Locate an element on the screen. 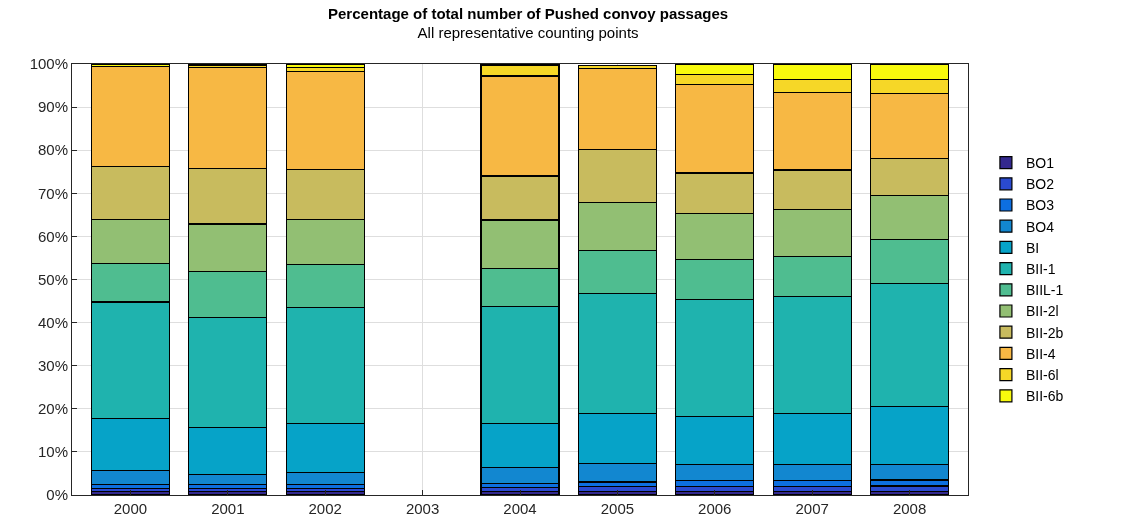 The width and height of the screenshot is (1148, 531). x-tick-label: 2005 is located at coordinates (617, 508).